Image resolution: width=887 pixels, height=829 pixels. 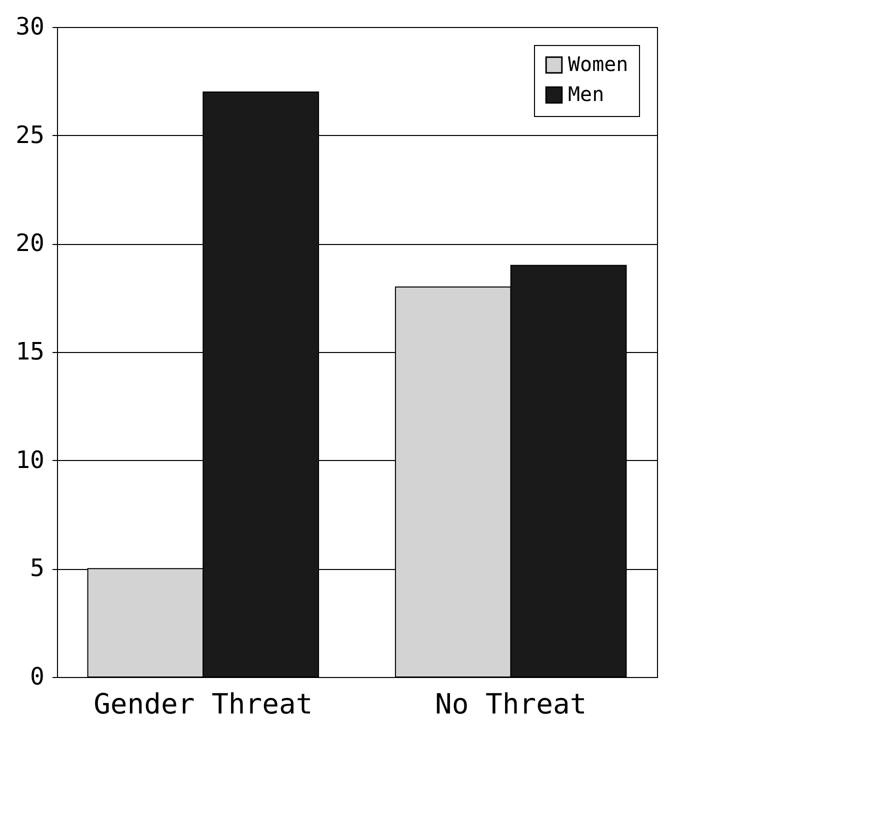 I want to click on y-tick-label: 15, so click(x=30, y=352).